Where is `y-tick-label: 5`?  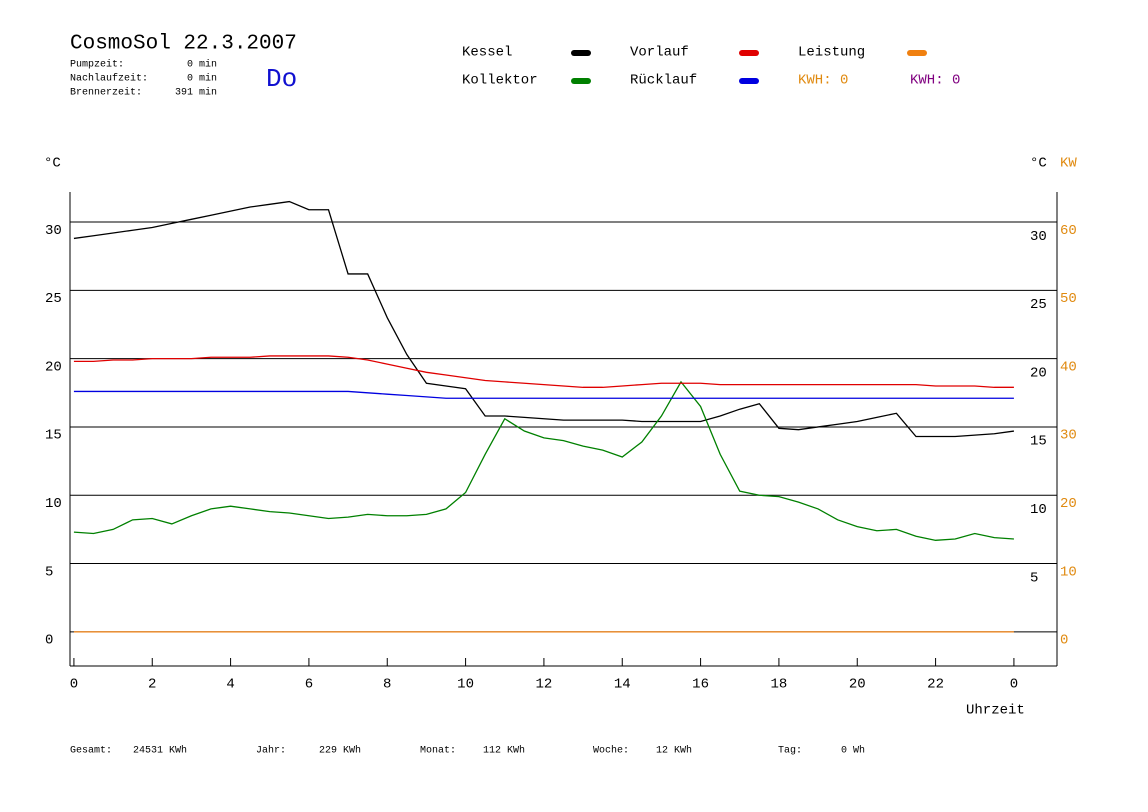
y-tick-label: 5 is located at coordinates (49, 572).